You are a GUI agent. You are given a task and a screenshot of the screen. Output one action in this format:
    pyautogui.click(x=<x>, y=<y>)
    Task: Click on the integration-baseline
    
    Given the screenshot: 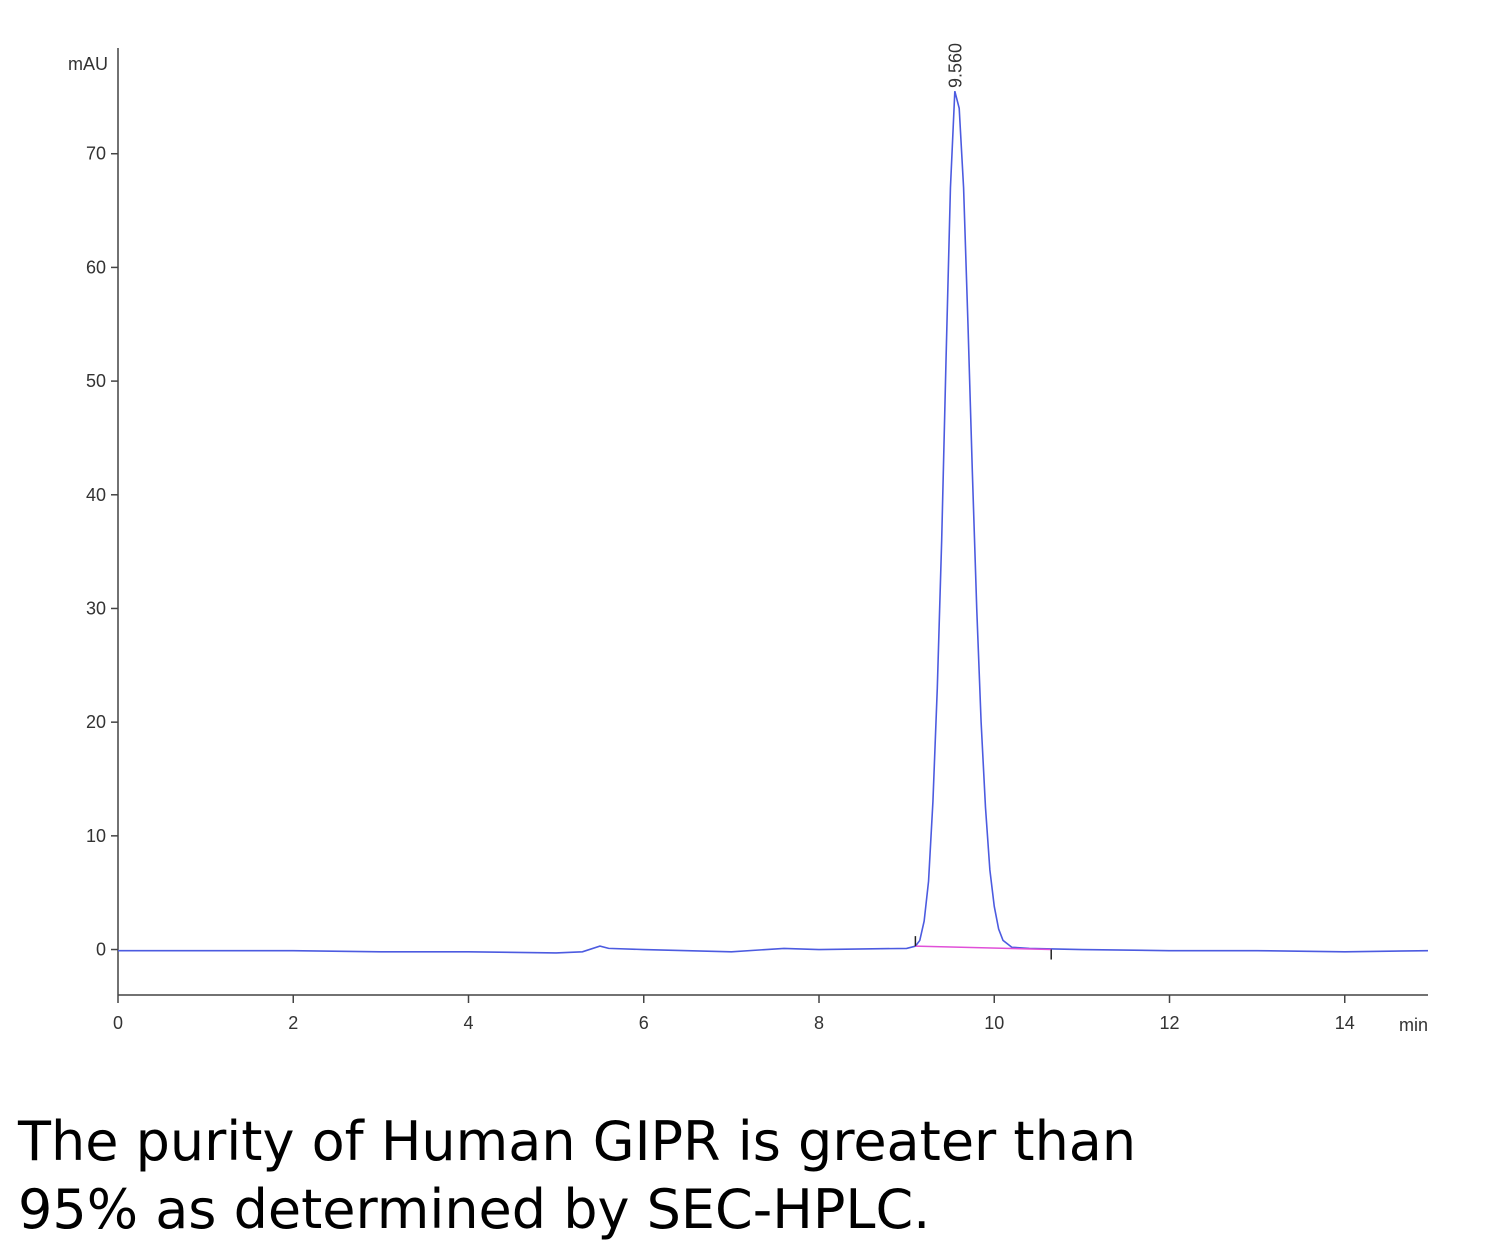 What is the action you would take?
    pyautogui.click(x=983, y=948)
    